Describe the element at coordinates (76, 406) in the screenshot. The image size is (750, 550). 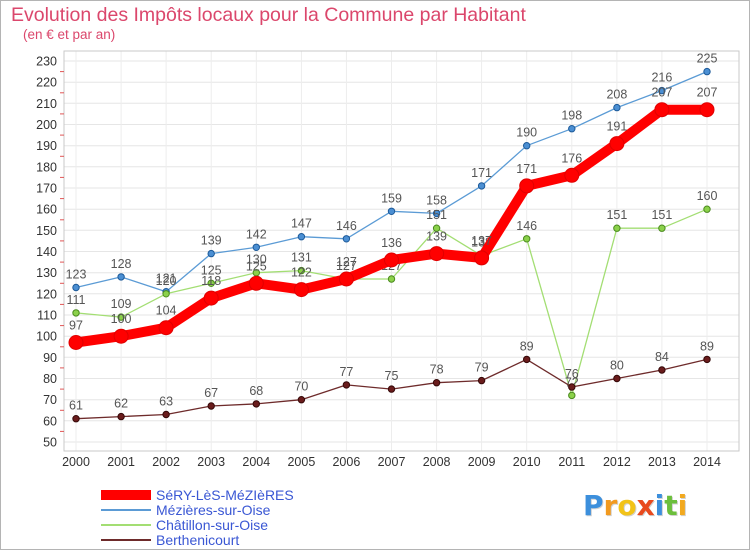
I see `data-label-berthenicourt: 61` at that location.